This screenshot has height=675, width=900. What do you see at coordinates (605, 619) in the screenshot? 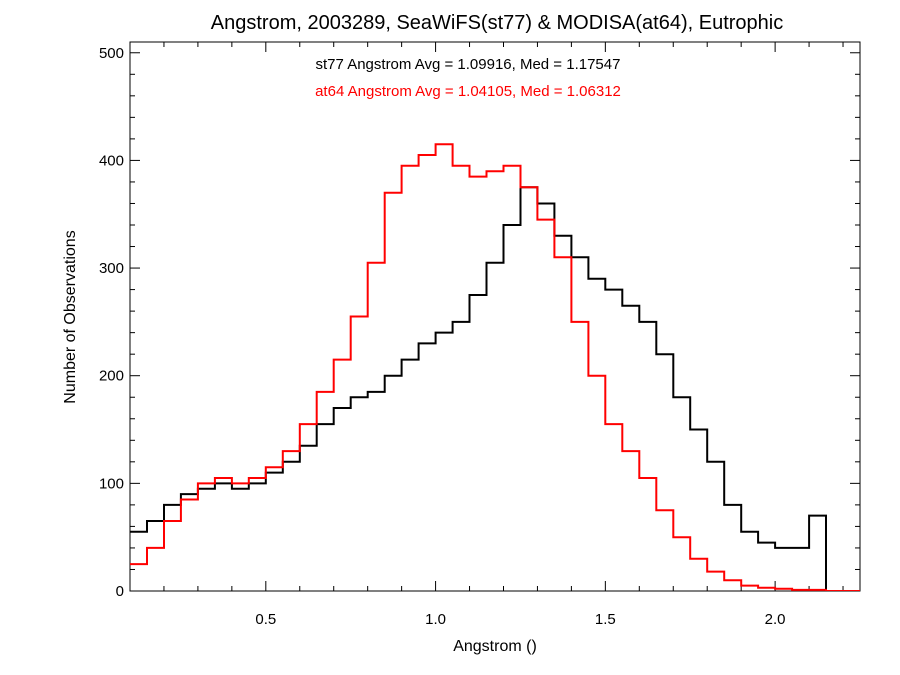
I see `x-tick-label: 1.5` at bounding box center [605, 619].